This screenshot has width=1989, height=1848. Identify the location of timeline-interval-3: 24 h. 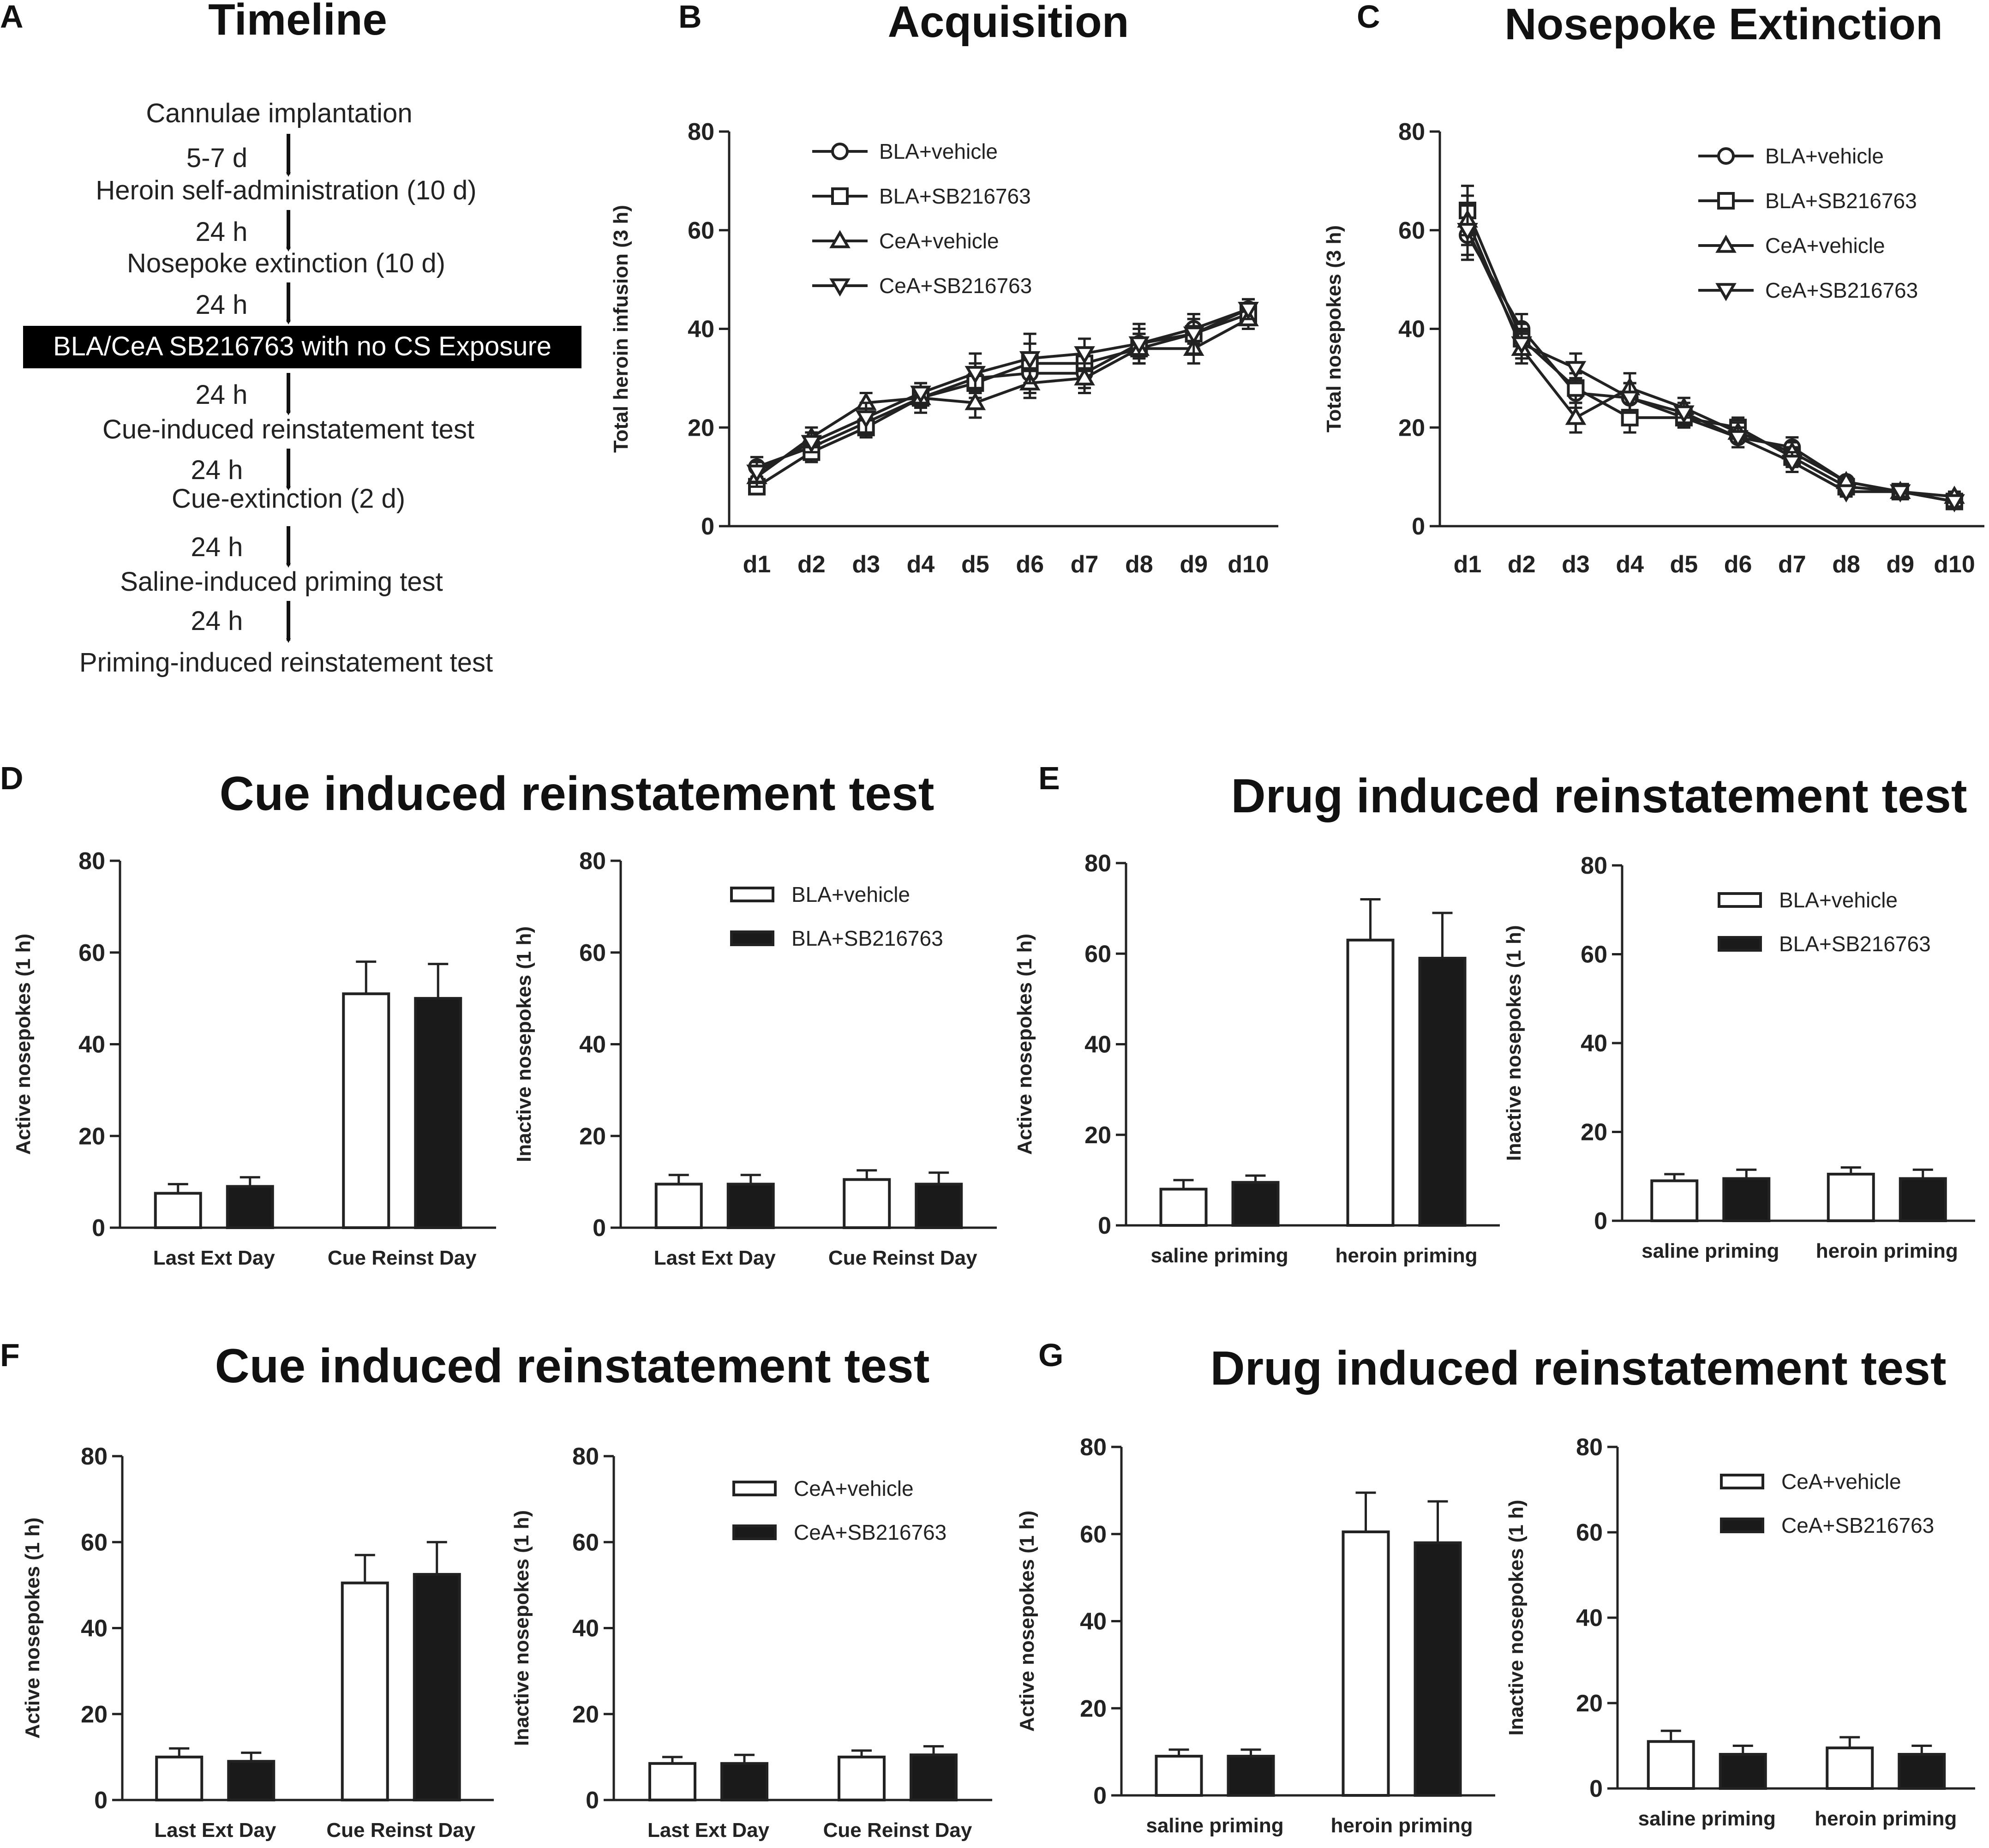
(222, 305).